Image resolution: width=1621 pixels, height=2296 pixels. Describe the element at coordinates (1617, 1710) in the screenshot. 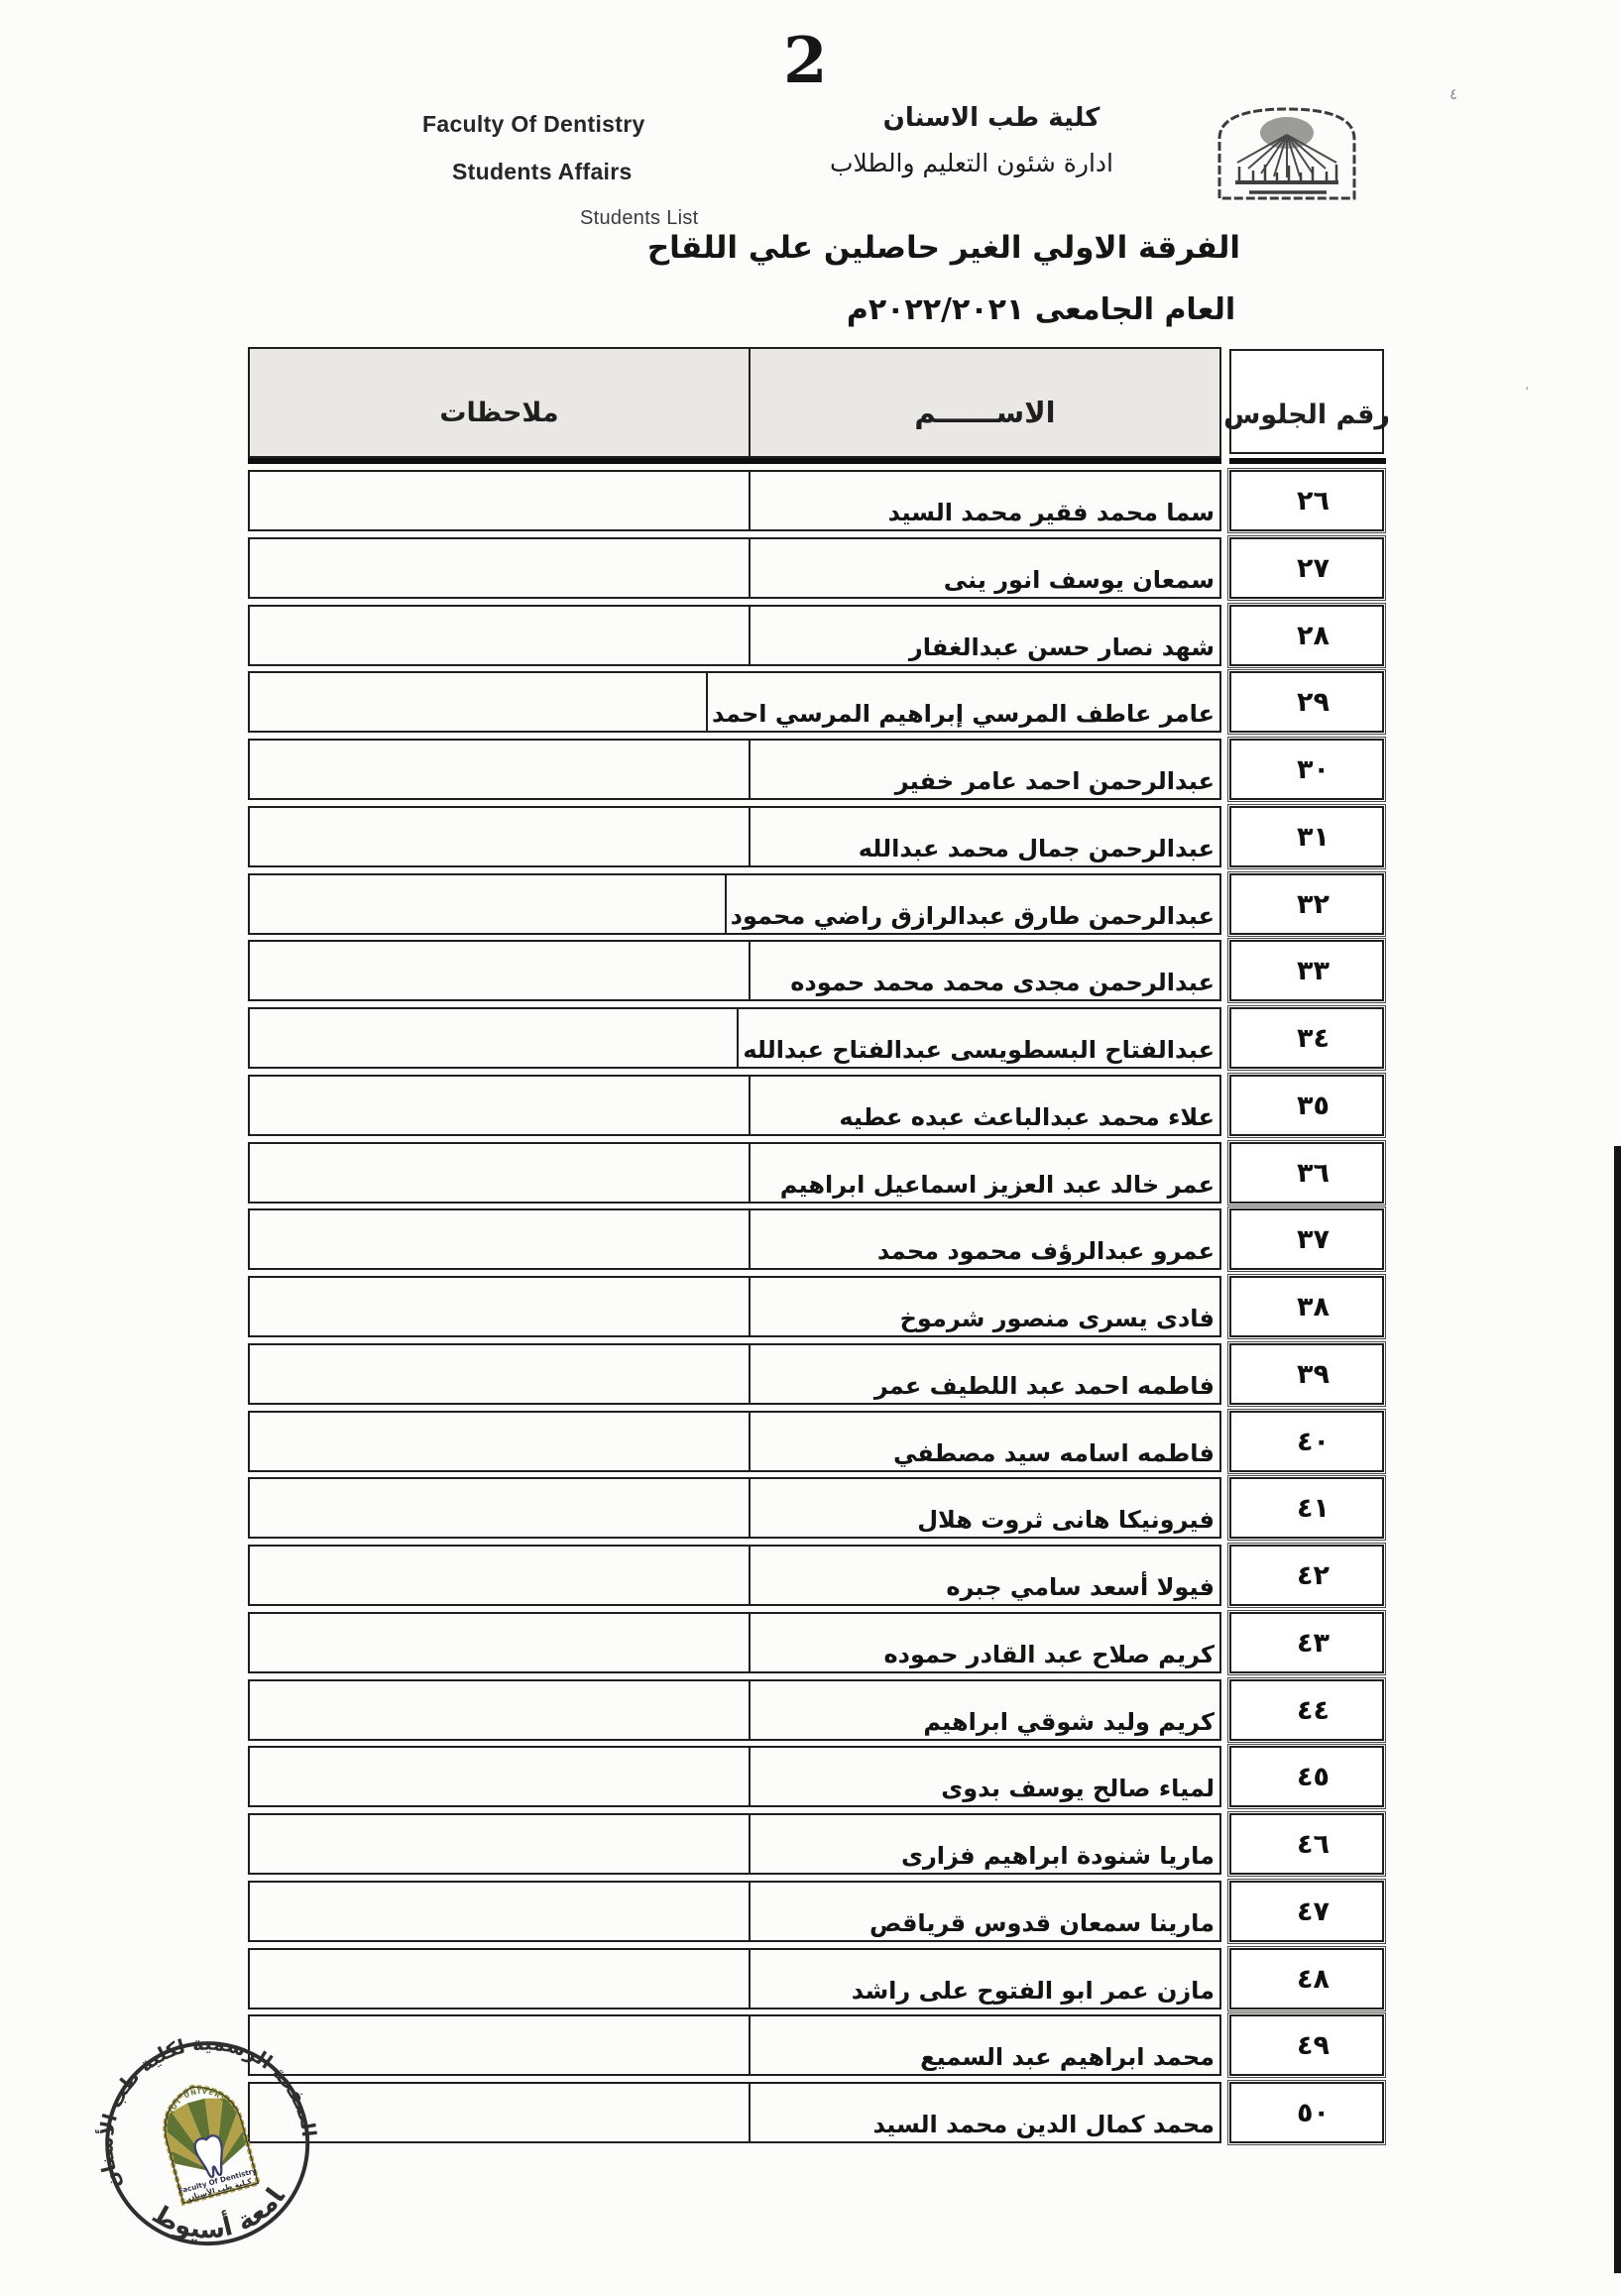

I see `scan-edge-artifact` at that location.